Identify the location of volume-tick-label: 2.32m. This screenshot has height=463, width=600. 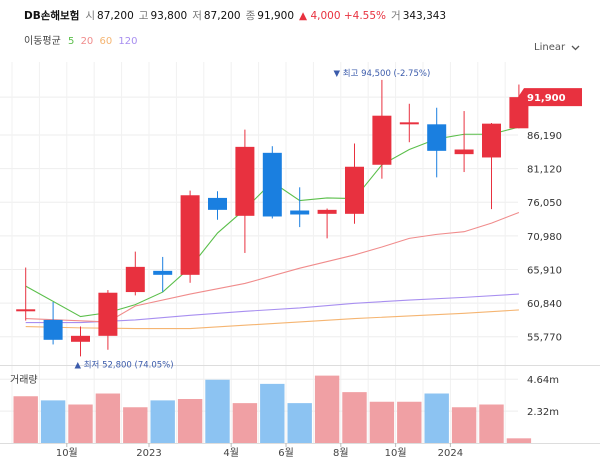
(543, 412).